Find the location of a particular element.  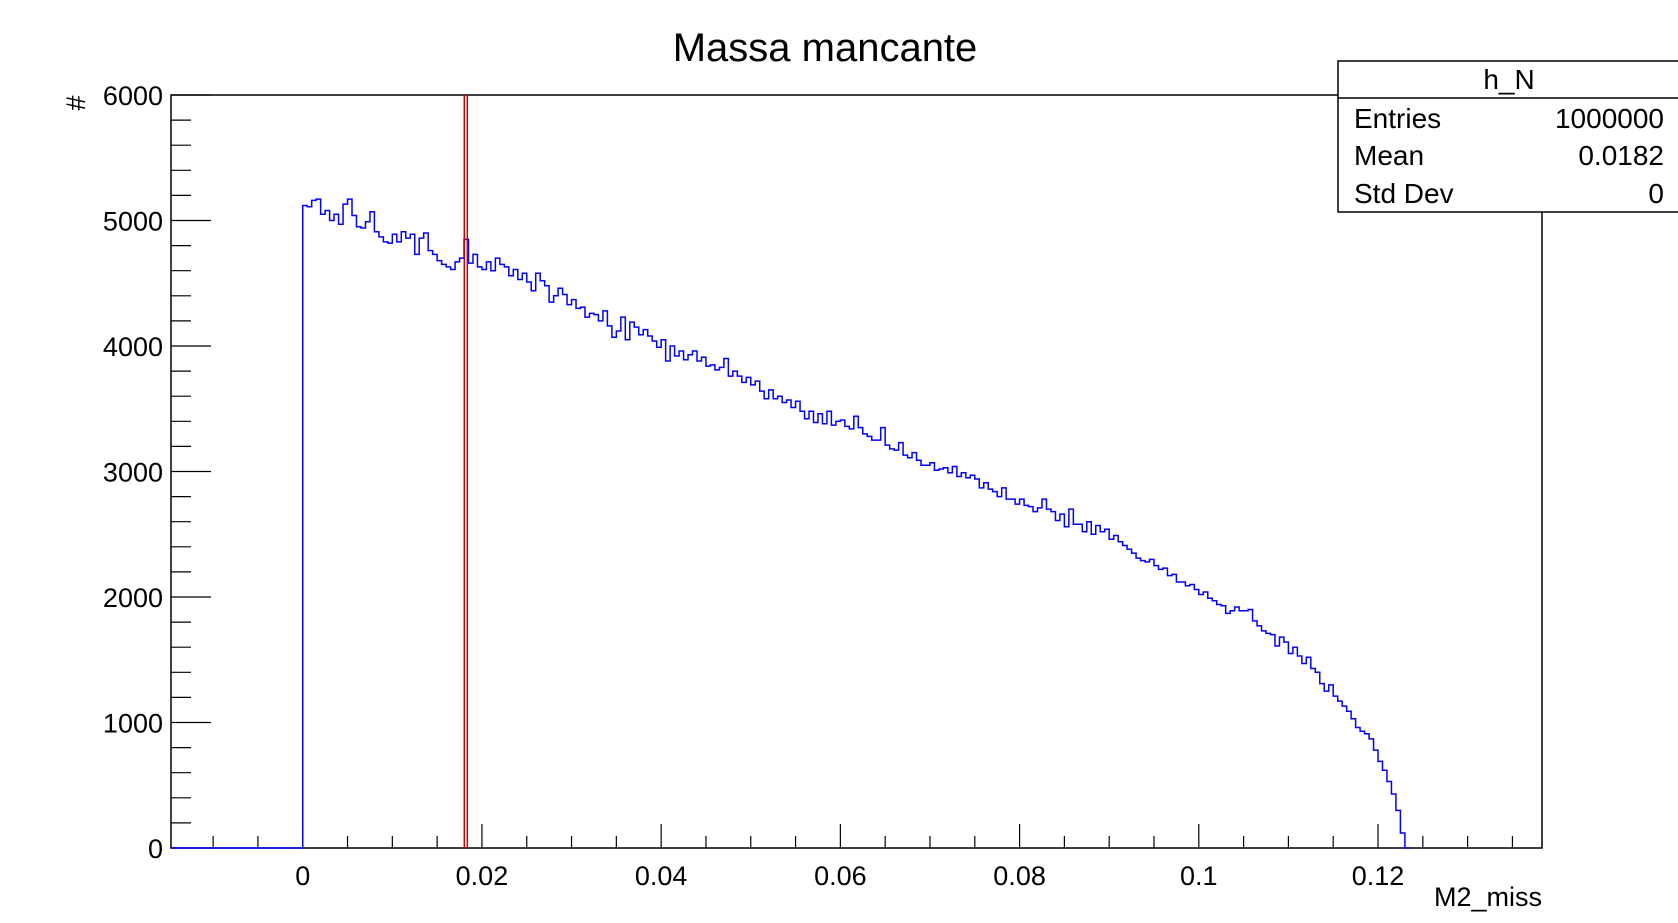

stats-mean-label: Mean is located at coordinates (1389, 155).